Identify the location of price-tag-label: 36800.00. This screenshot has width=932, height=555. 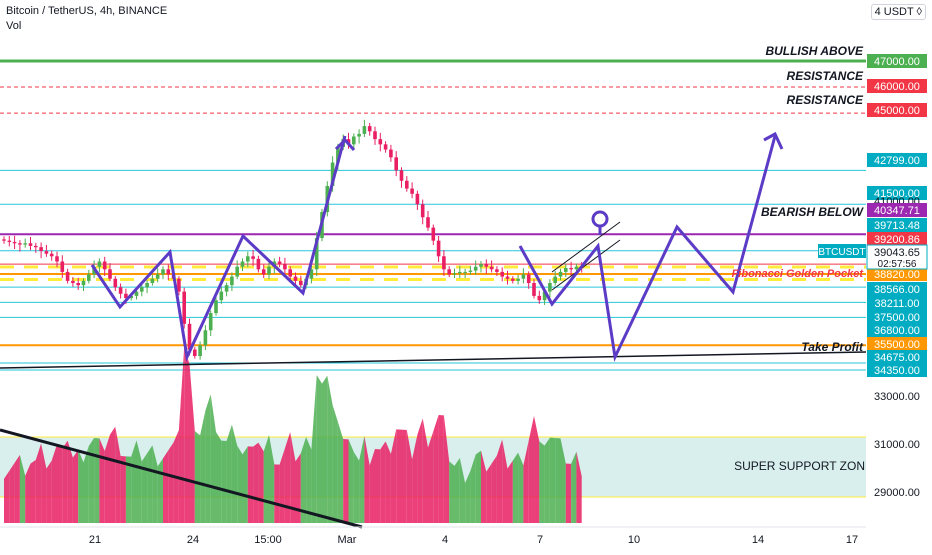
(897, 331).